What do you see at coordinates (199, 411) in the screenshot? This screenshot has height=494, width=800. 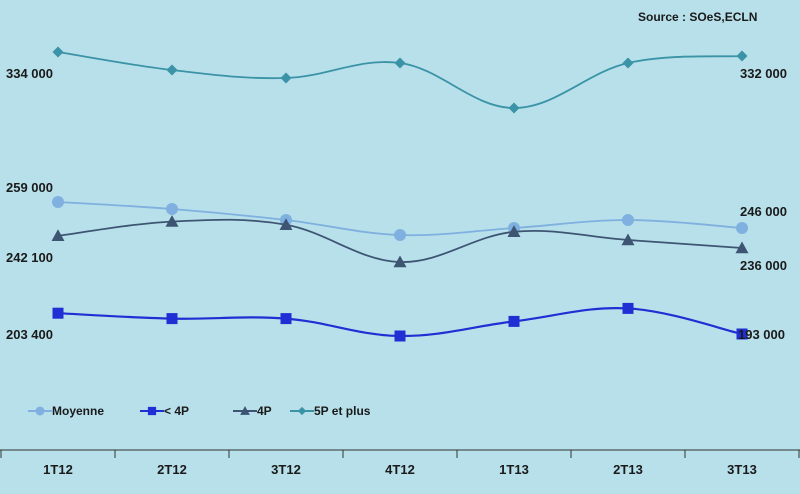 I see `legend: Moyenne < 4P 4P 5P et plus` at bounding box center [199, 411].